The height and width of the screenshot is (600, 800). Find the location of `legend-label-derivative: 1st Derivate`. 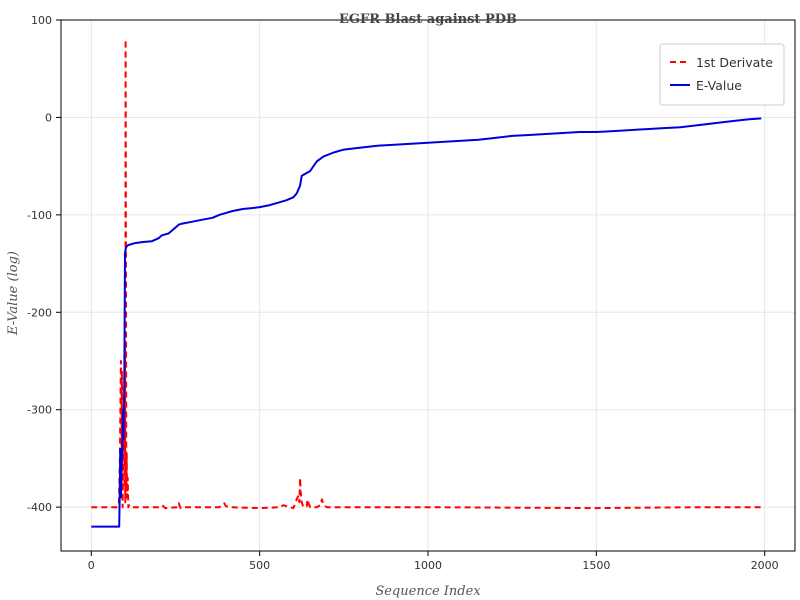

legend-label-derivative: 1st Derivate is located at coordinates (734, 62).